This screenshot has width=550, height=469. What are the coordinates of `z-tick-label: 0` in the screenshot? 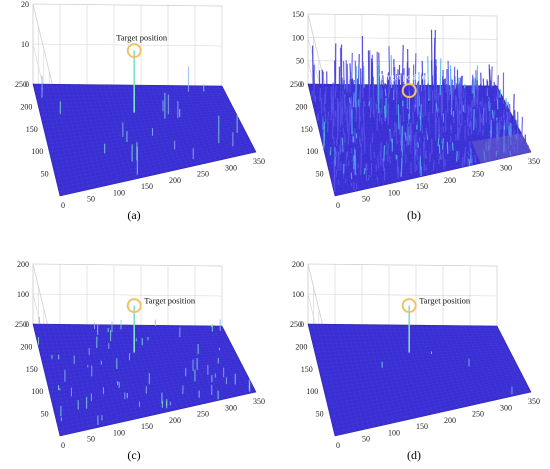 It's located at (302, 324).